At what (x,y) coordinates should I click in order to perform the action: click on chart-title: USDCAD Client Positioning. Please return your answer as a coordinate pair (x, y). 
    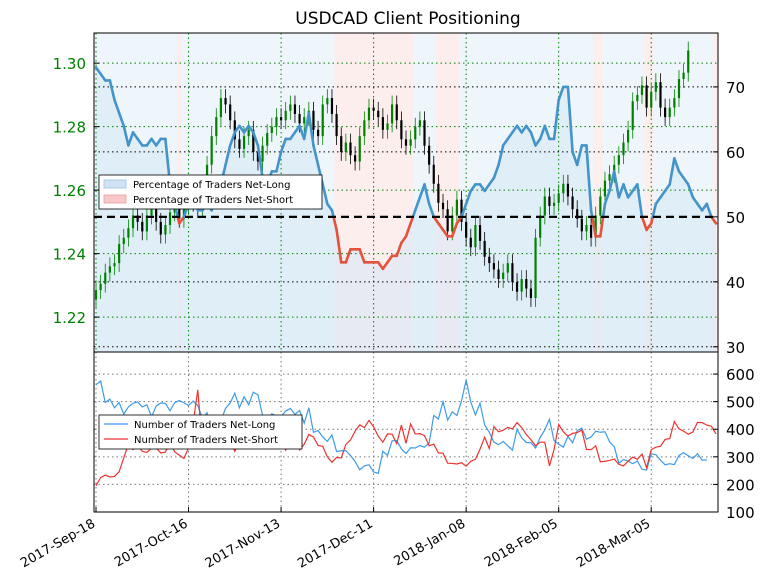
    Looking at the image, I should click on (407, 19).